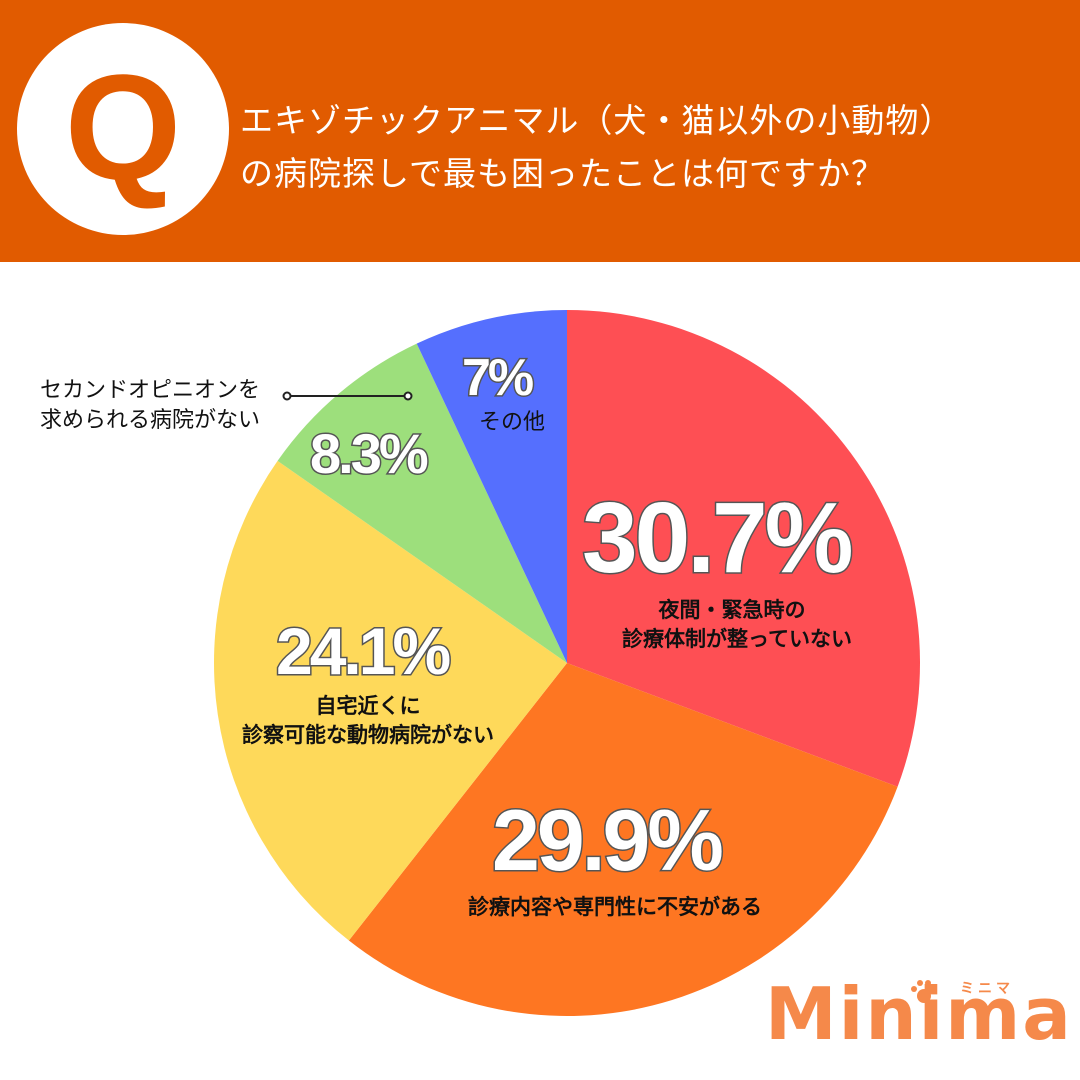  Describe the element at coordinates (287, 396) in the screenshot. I see `callout-dot-start` at that location.